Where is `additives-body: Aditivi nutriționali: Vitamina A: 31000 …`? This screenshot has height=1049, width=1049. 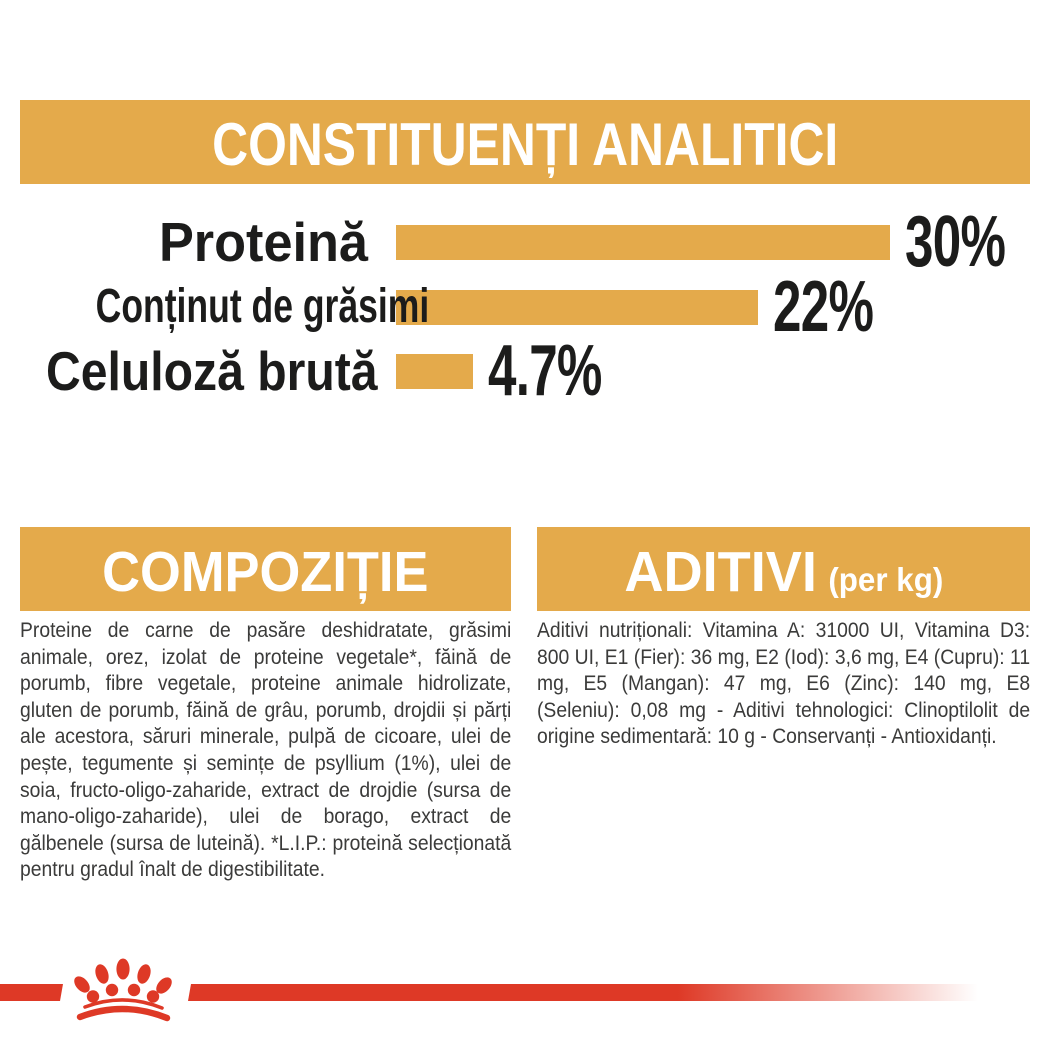
additives-body: Aditivi nutriționali: Vitamina A: 31000 … is located at coordinates (784, 684).